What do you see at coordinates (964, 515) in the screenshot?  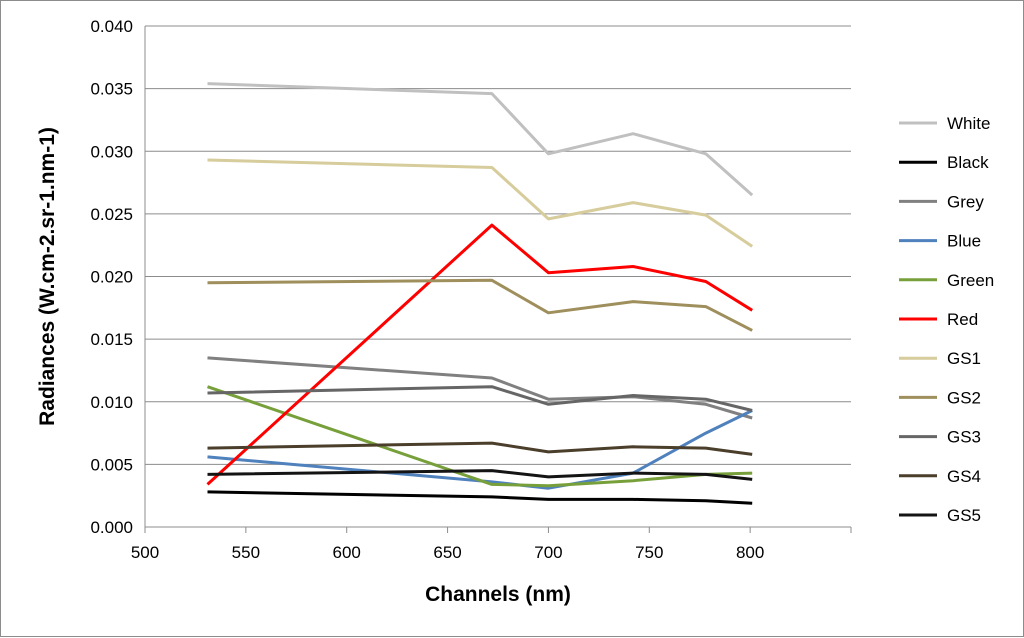 I see `legend-label: GS5` at bounding box center [964, 515].